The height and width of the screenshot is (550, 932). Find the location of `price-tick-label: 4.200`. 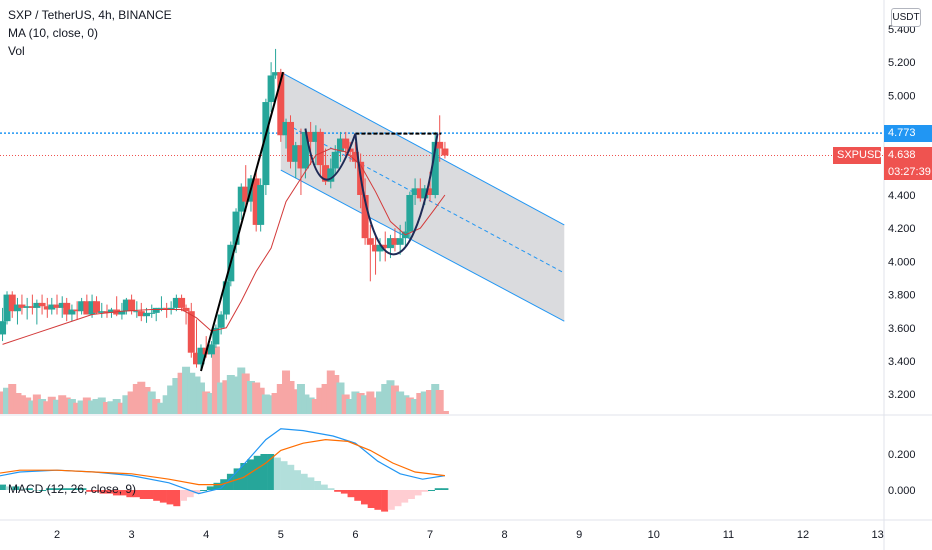

price-tick-label: 4.200 is located at coordinates (902, 229).